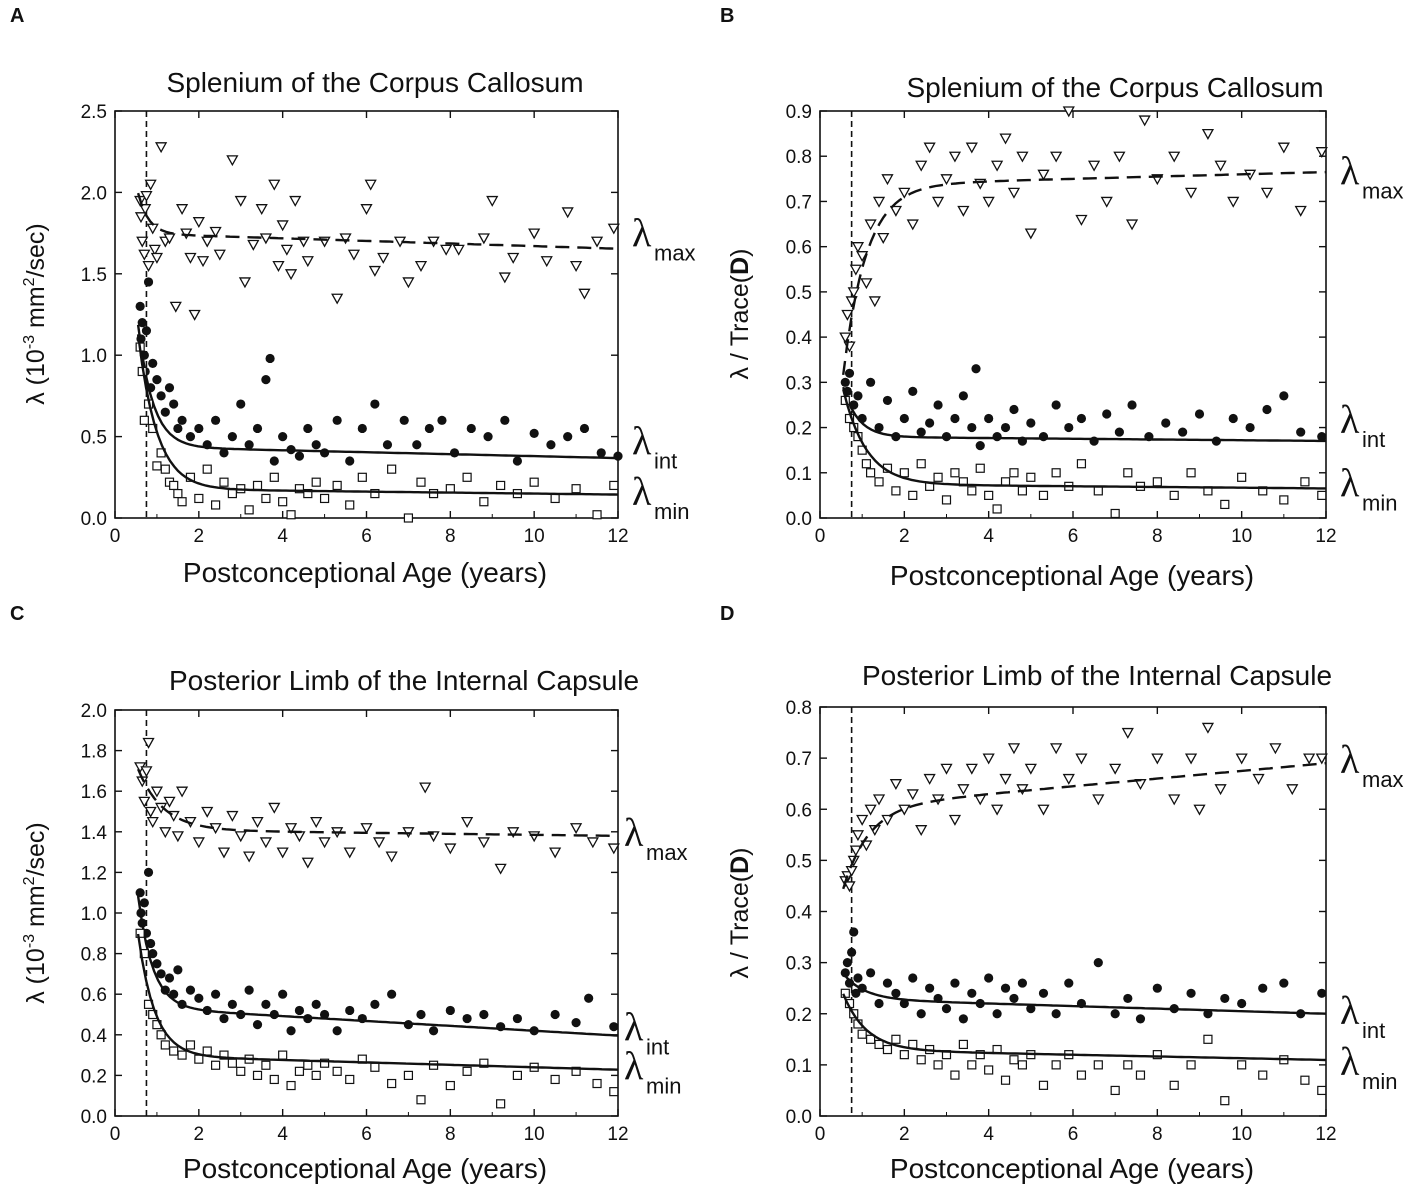 Image resolution: width=1422 pixels, height=1189 pixels. Describe the element at coordinates (374, 82) in the screenshot. I see `chart-title: Splenium of the Corpus Callosum` at that location.